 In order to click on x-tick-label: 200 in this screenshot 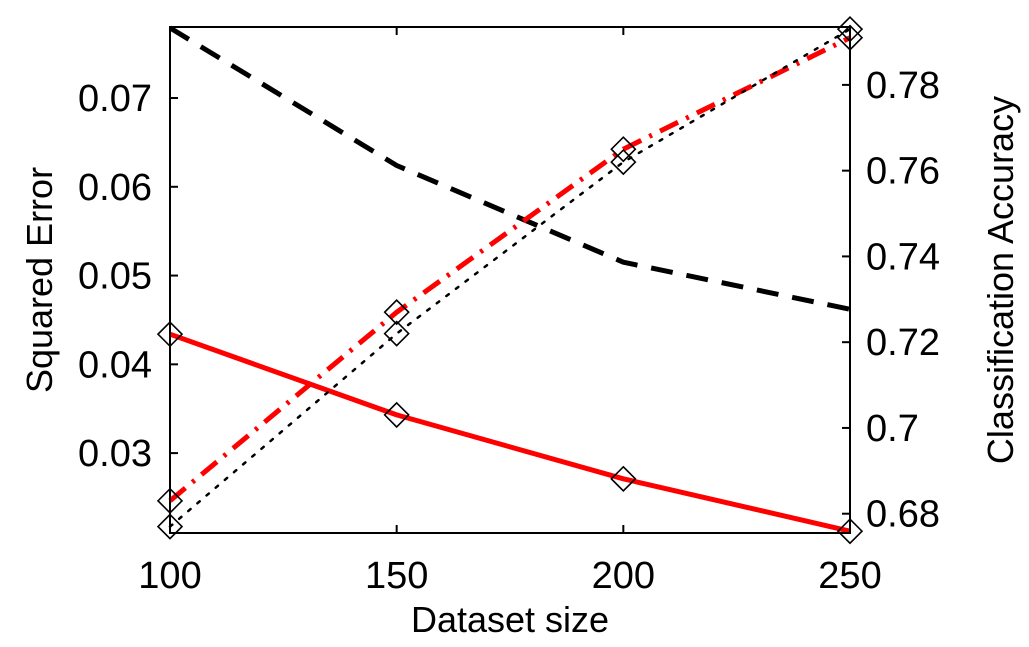, I will do `click(623, 576)`.